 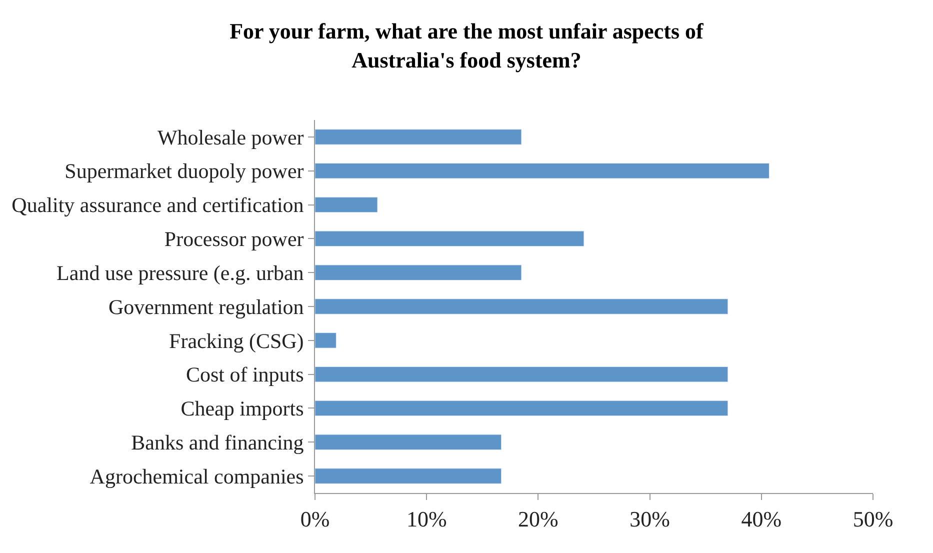 What do you see at coordinates (242, 408) in the screenshot?
I see `y-tick-label: Cheap imports` at bounding box center [242, 408].